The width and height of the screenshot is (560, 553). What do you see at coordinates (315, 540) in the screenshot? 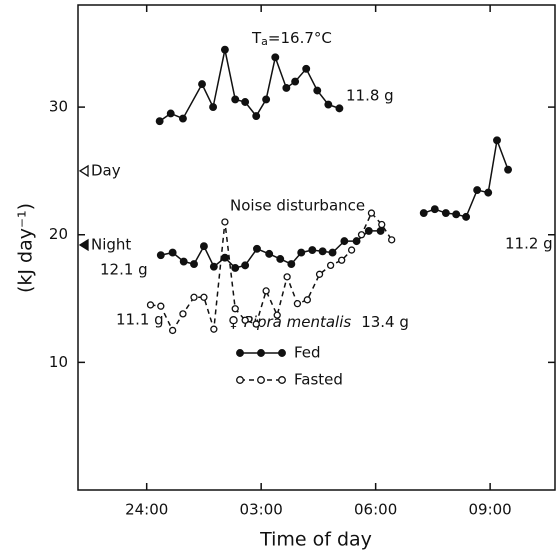
I see `x-axis-title: Time of day` at bounding box center [315, 540].